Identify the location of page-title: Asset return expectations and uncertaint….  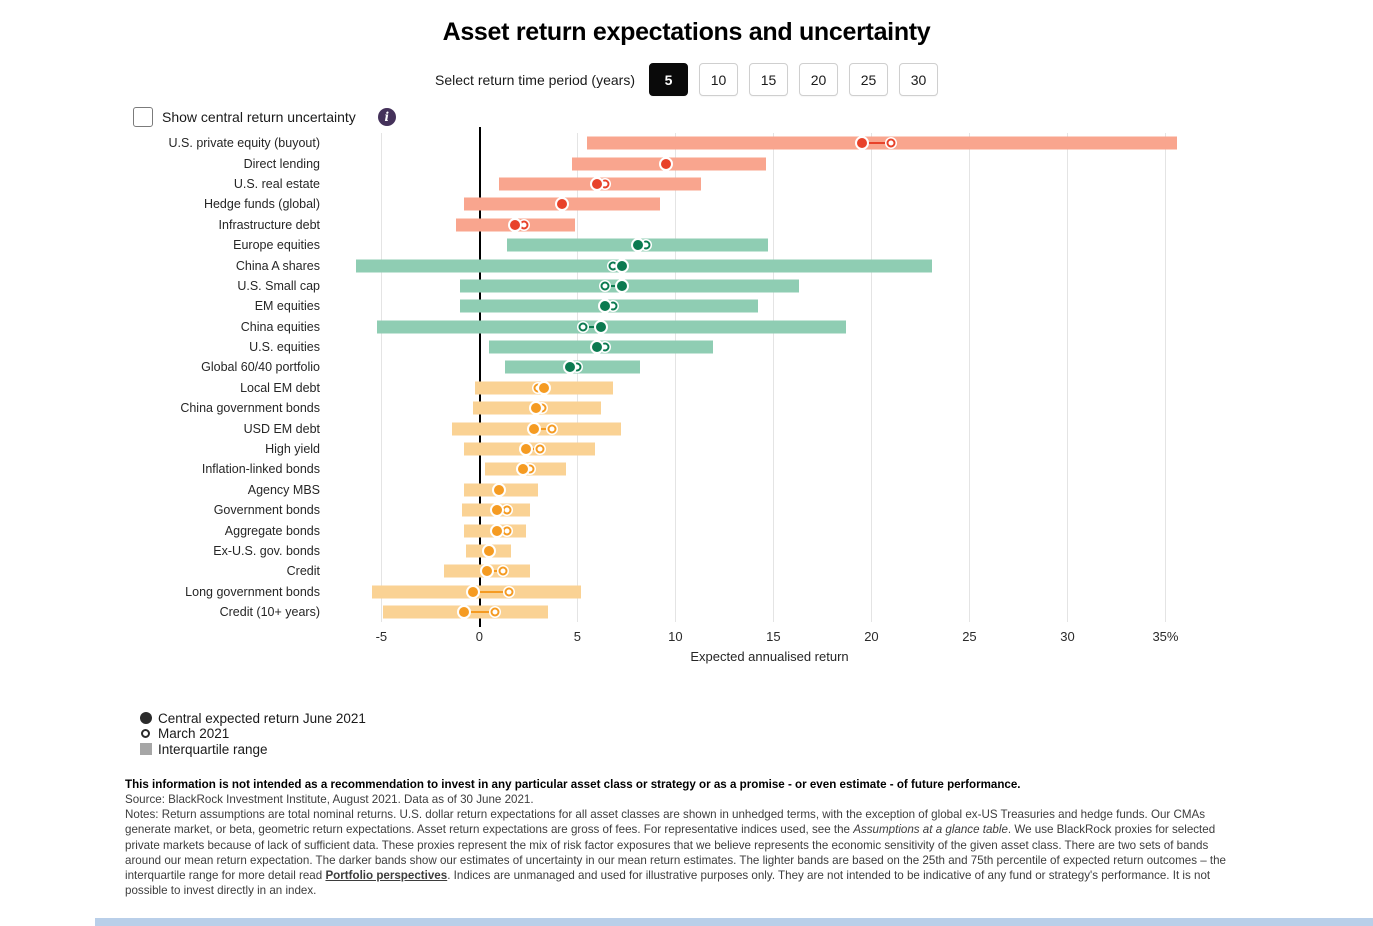
(686, 32).